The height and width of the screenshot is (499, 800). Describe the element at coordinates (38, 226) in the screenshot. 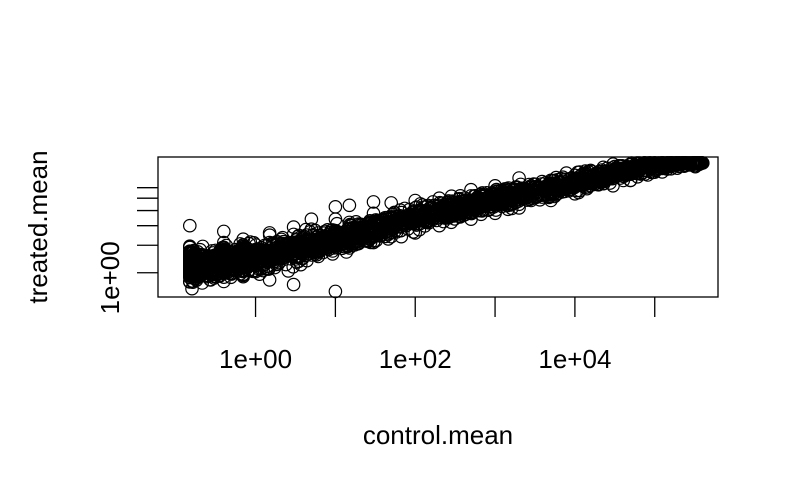

I see `y-axis-label: treated.mean` at that location.